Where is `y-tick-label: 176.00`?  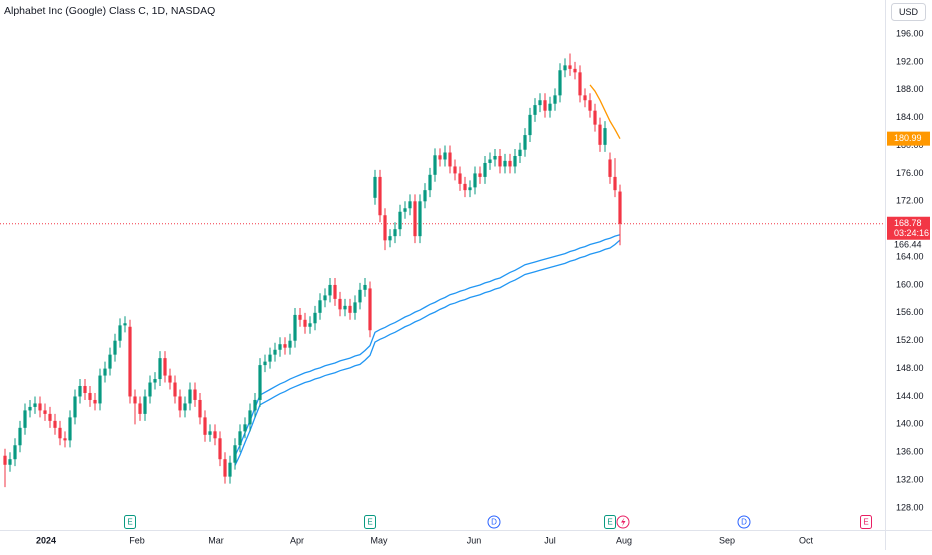
y-tick-label: 176.00 is located at coordinates (910, 173).